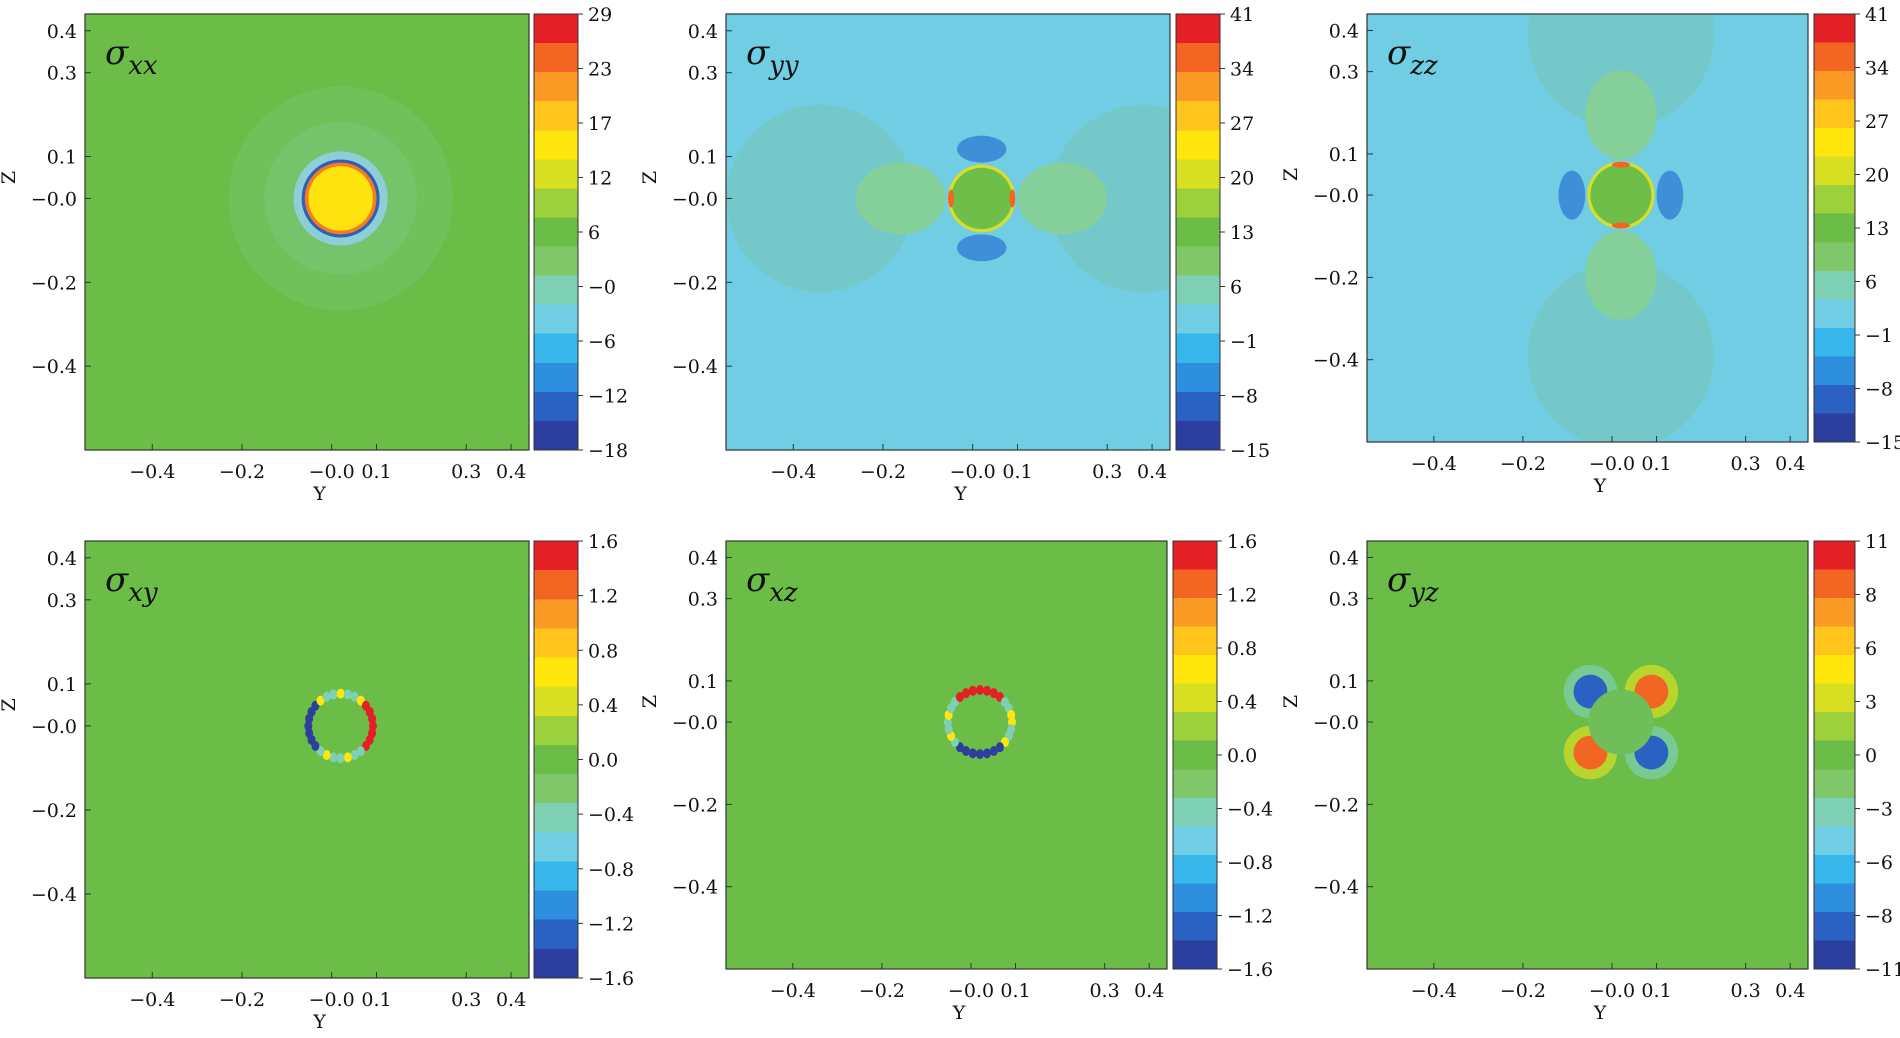 The height and width of the screenshot is (1038, 1900). Describe the element at coordinates (608, 451) in the screenshot. I see `colorbar-tick-label: −18` at that location.